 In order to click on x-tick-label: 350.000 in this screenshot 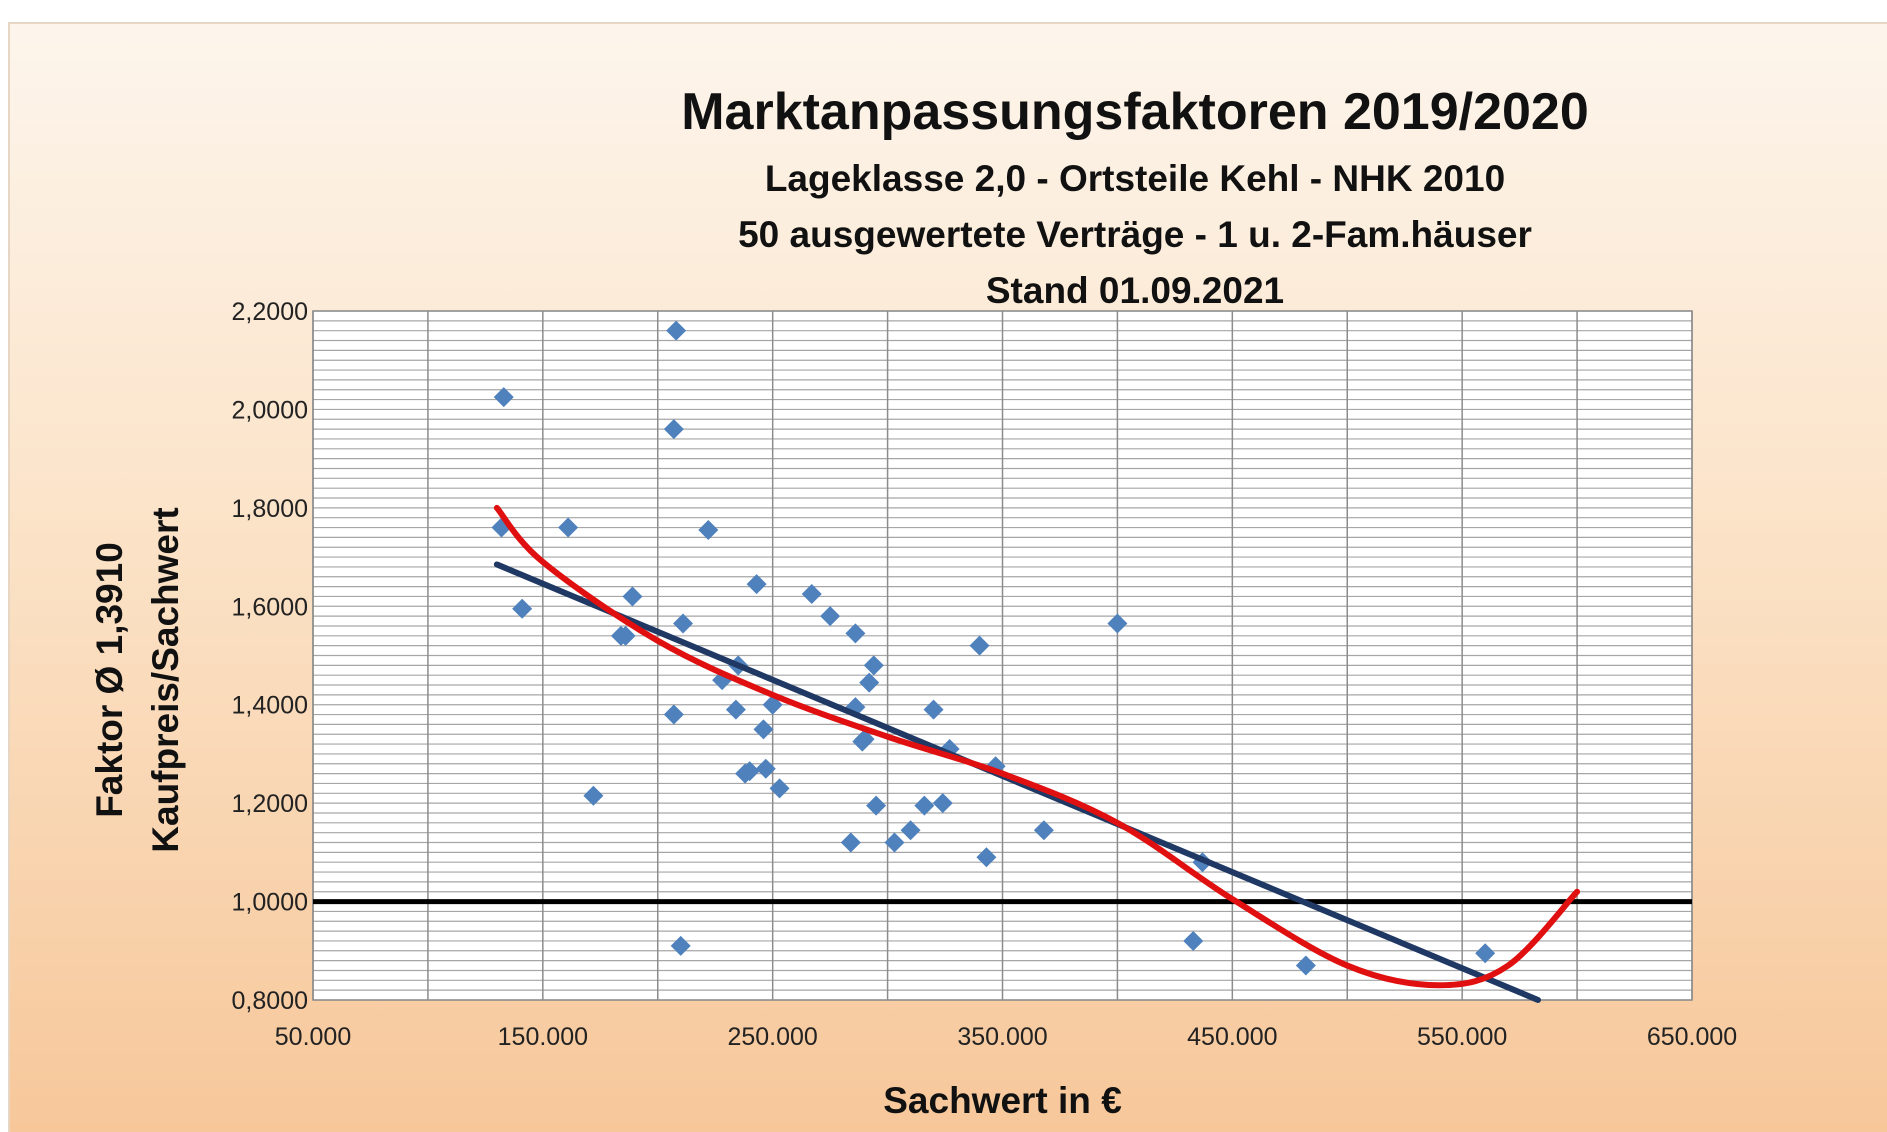, I will do `click(1002, 1037)`.